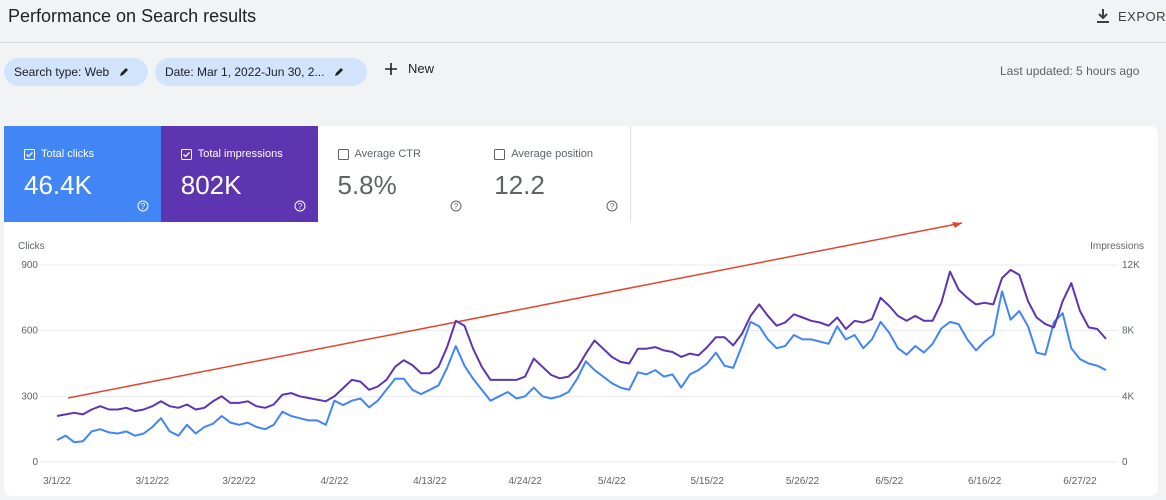 This screenshot has height=500, width=1166. Describe the element at coordinates (553, 174) in the screenshot. I see `metric-card: Average position 12.2?` at that location.